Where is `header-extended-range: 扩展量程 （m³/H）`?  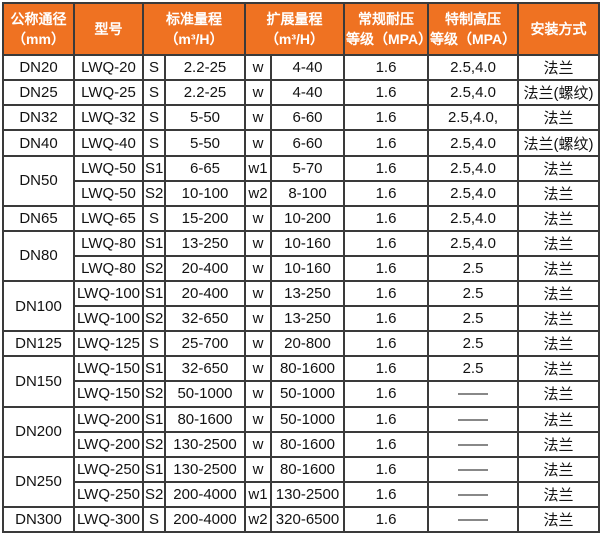
header-extended-range: 扩展量程 （m³/H） is located at coordinates (294, 29).